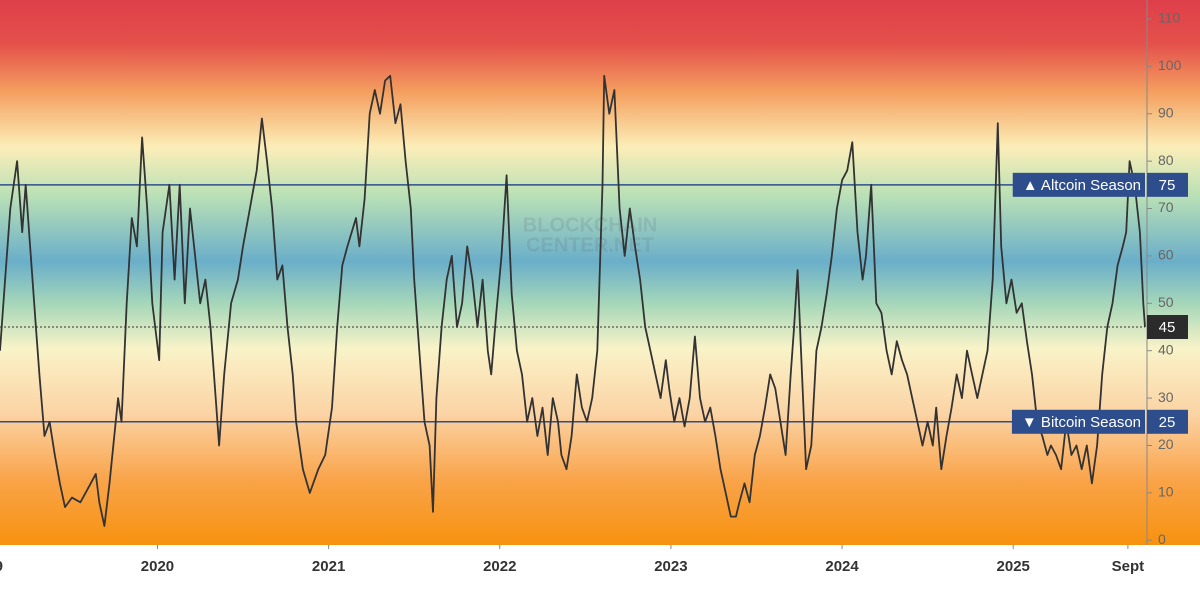  What do you see at coordinates (1081, 422) in the screenshot?
I see `threshold-label: ▼ Bitcoin Season` at bounding box center [1081, 422].